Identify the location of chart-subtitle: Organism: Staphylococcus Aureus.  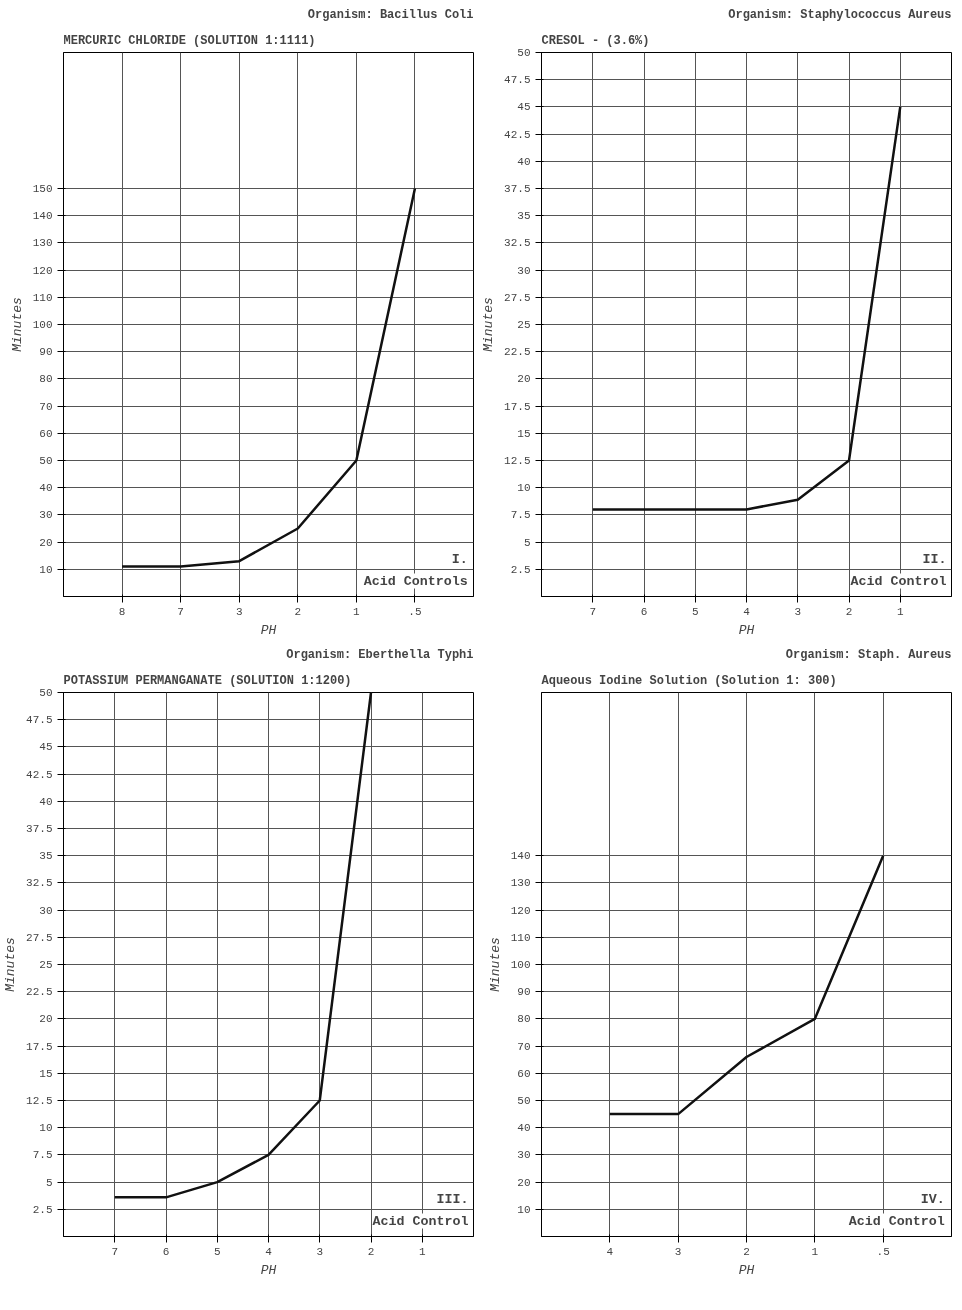
(840, 14).